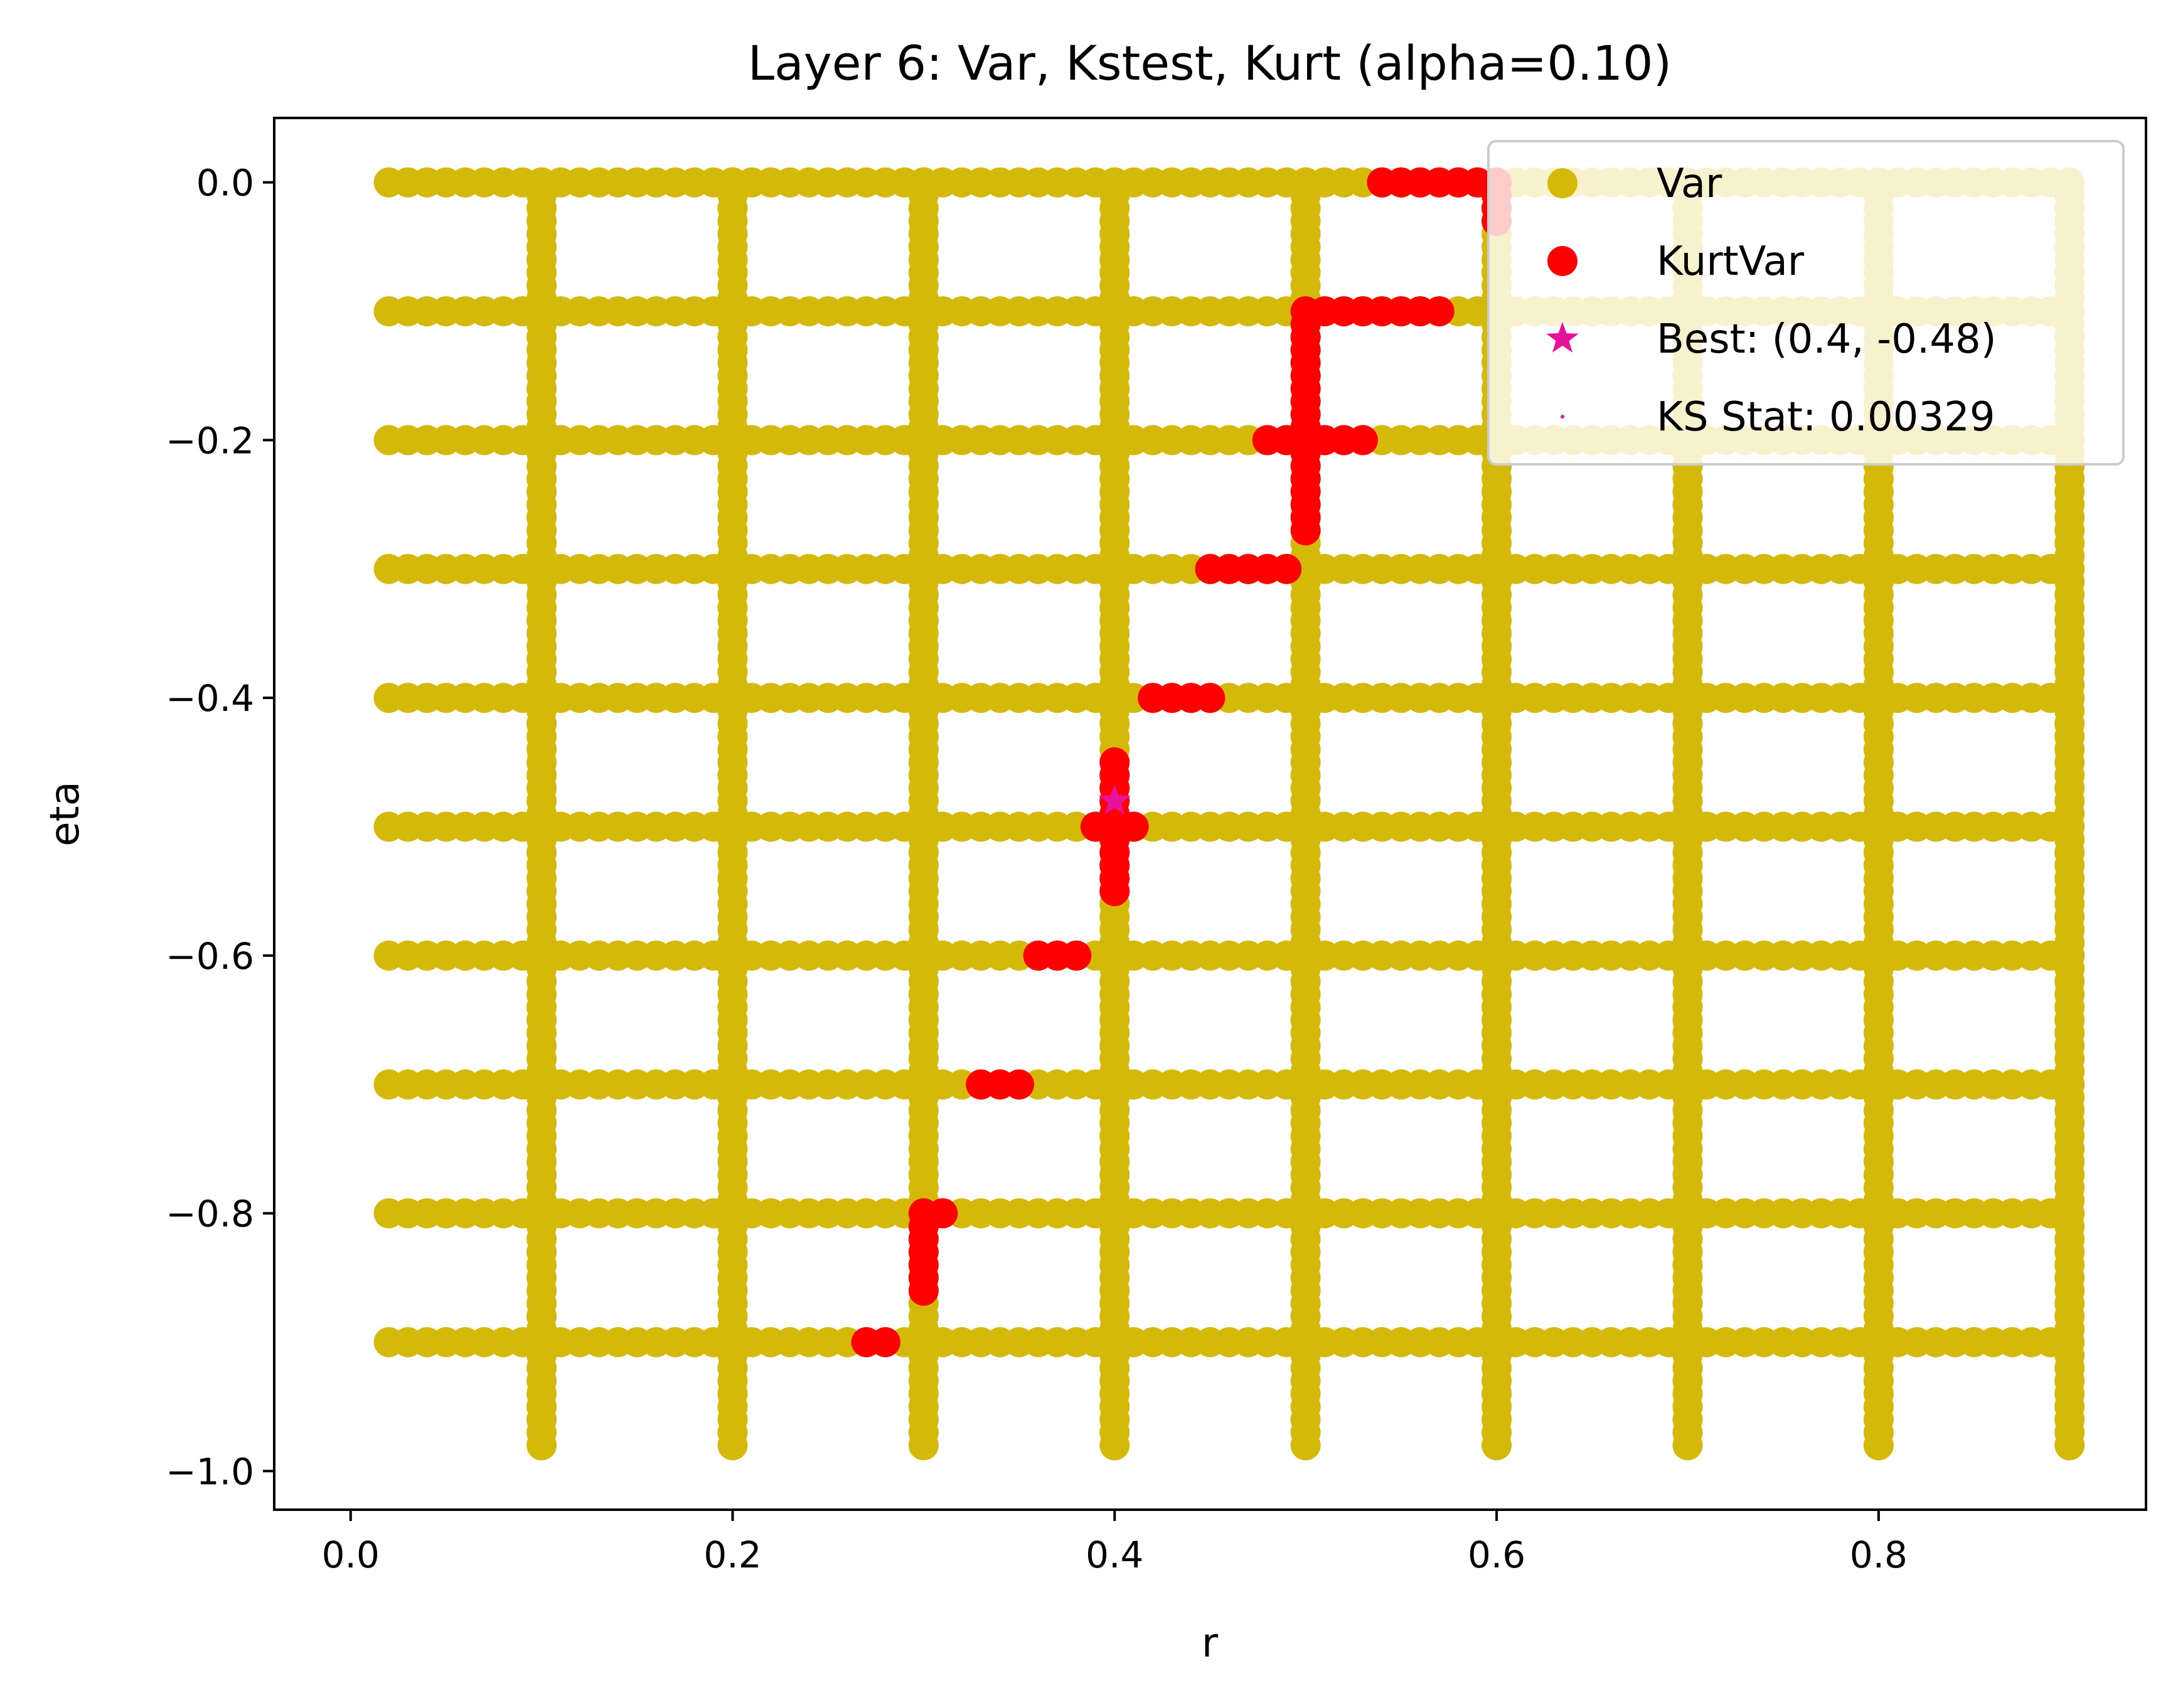 This screenshot has height=1708, width=2178. I want to click on x-tick-label: 0.0, so click(351, 1555).